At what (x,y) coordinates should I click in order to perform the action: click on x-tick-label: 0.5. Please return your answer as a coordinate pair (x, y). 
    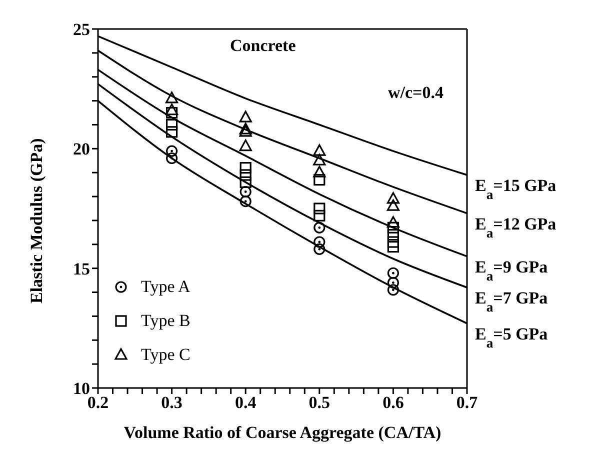
    Looking at the image, I should click on (319, 402).